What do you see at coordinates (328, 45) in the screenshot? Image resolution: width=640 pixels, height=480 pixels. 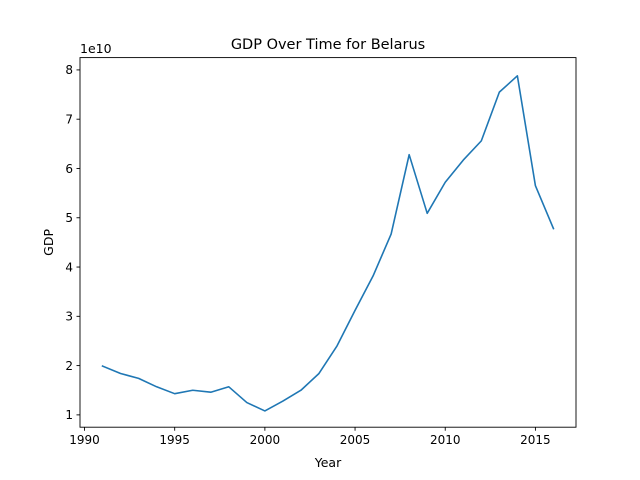 I see `chart-title: GDP Over Time for Belarus` at bounding box center [328, 45].